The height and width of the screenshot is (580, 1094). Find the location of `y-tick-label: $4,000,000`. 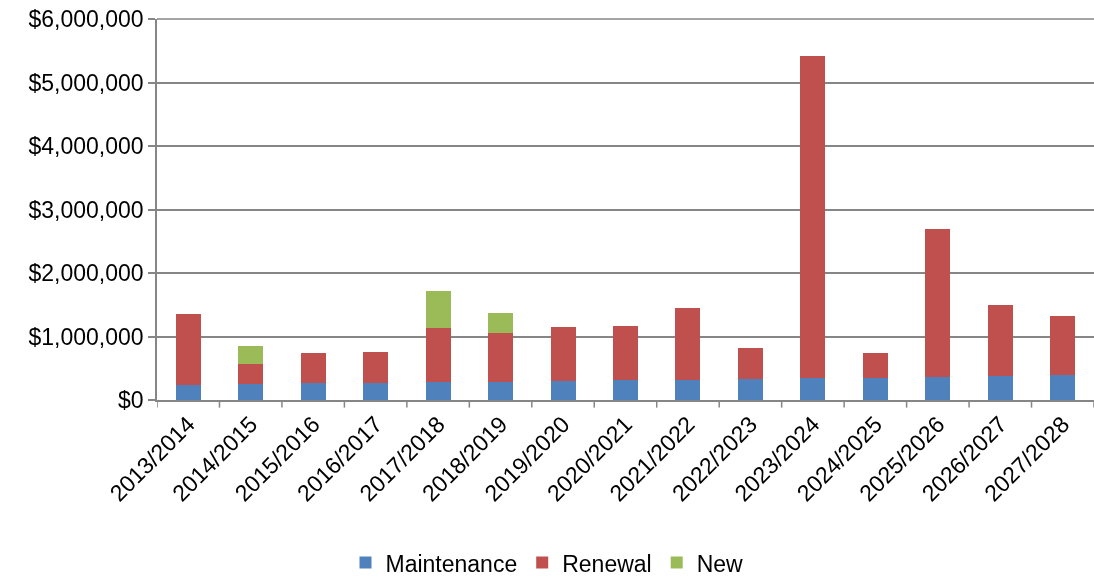

y-tick-label: $4,000,000 is located at coordinates (86, 146).